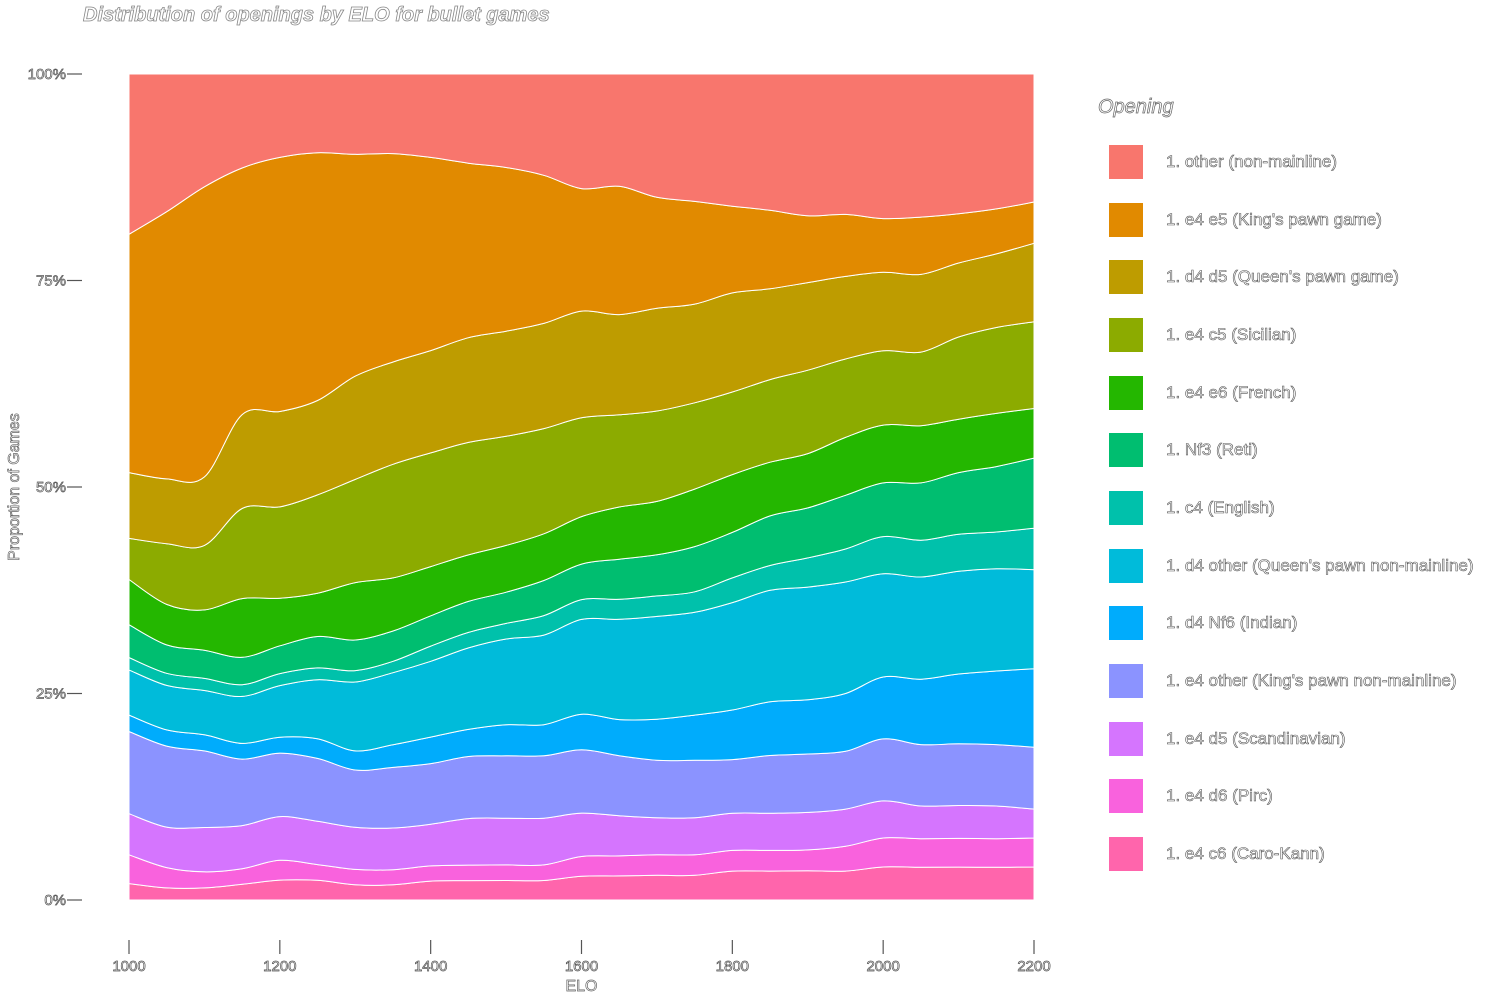 The width and height of the screenshot is (1500, 1000). Describe the element at coordinates (51, 487) in the screenshot. I see `y-tick-label: 50%` at that location.